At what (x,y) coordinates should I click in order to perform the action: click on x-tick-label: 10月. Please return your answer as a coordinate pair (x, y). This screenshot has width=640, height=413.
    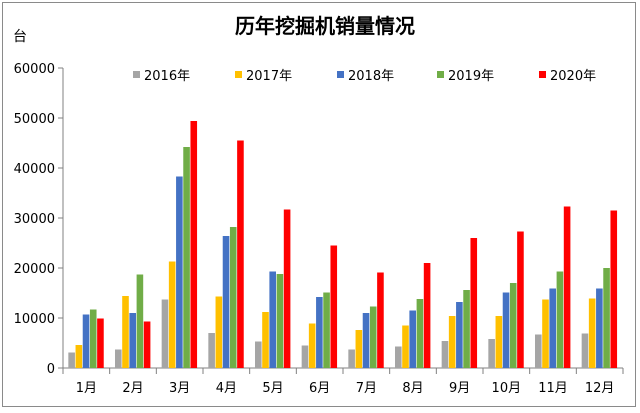
    Looking at the image, I should click on (507, 388).